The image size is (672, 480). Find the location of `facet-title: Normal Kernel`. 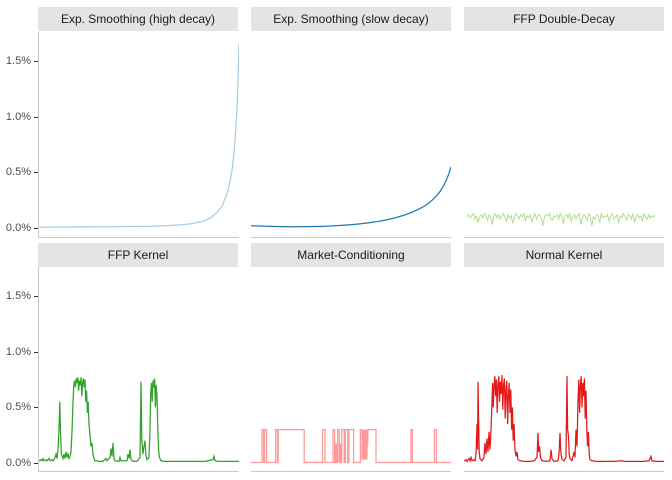

facet-title: Normal Kernel is located at coordinates (564, 255).